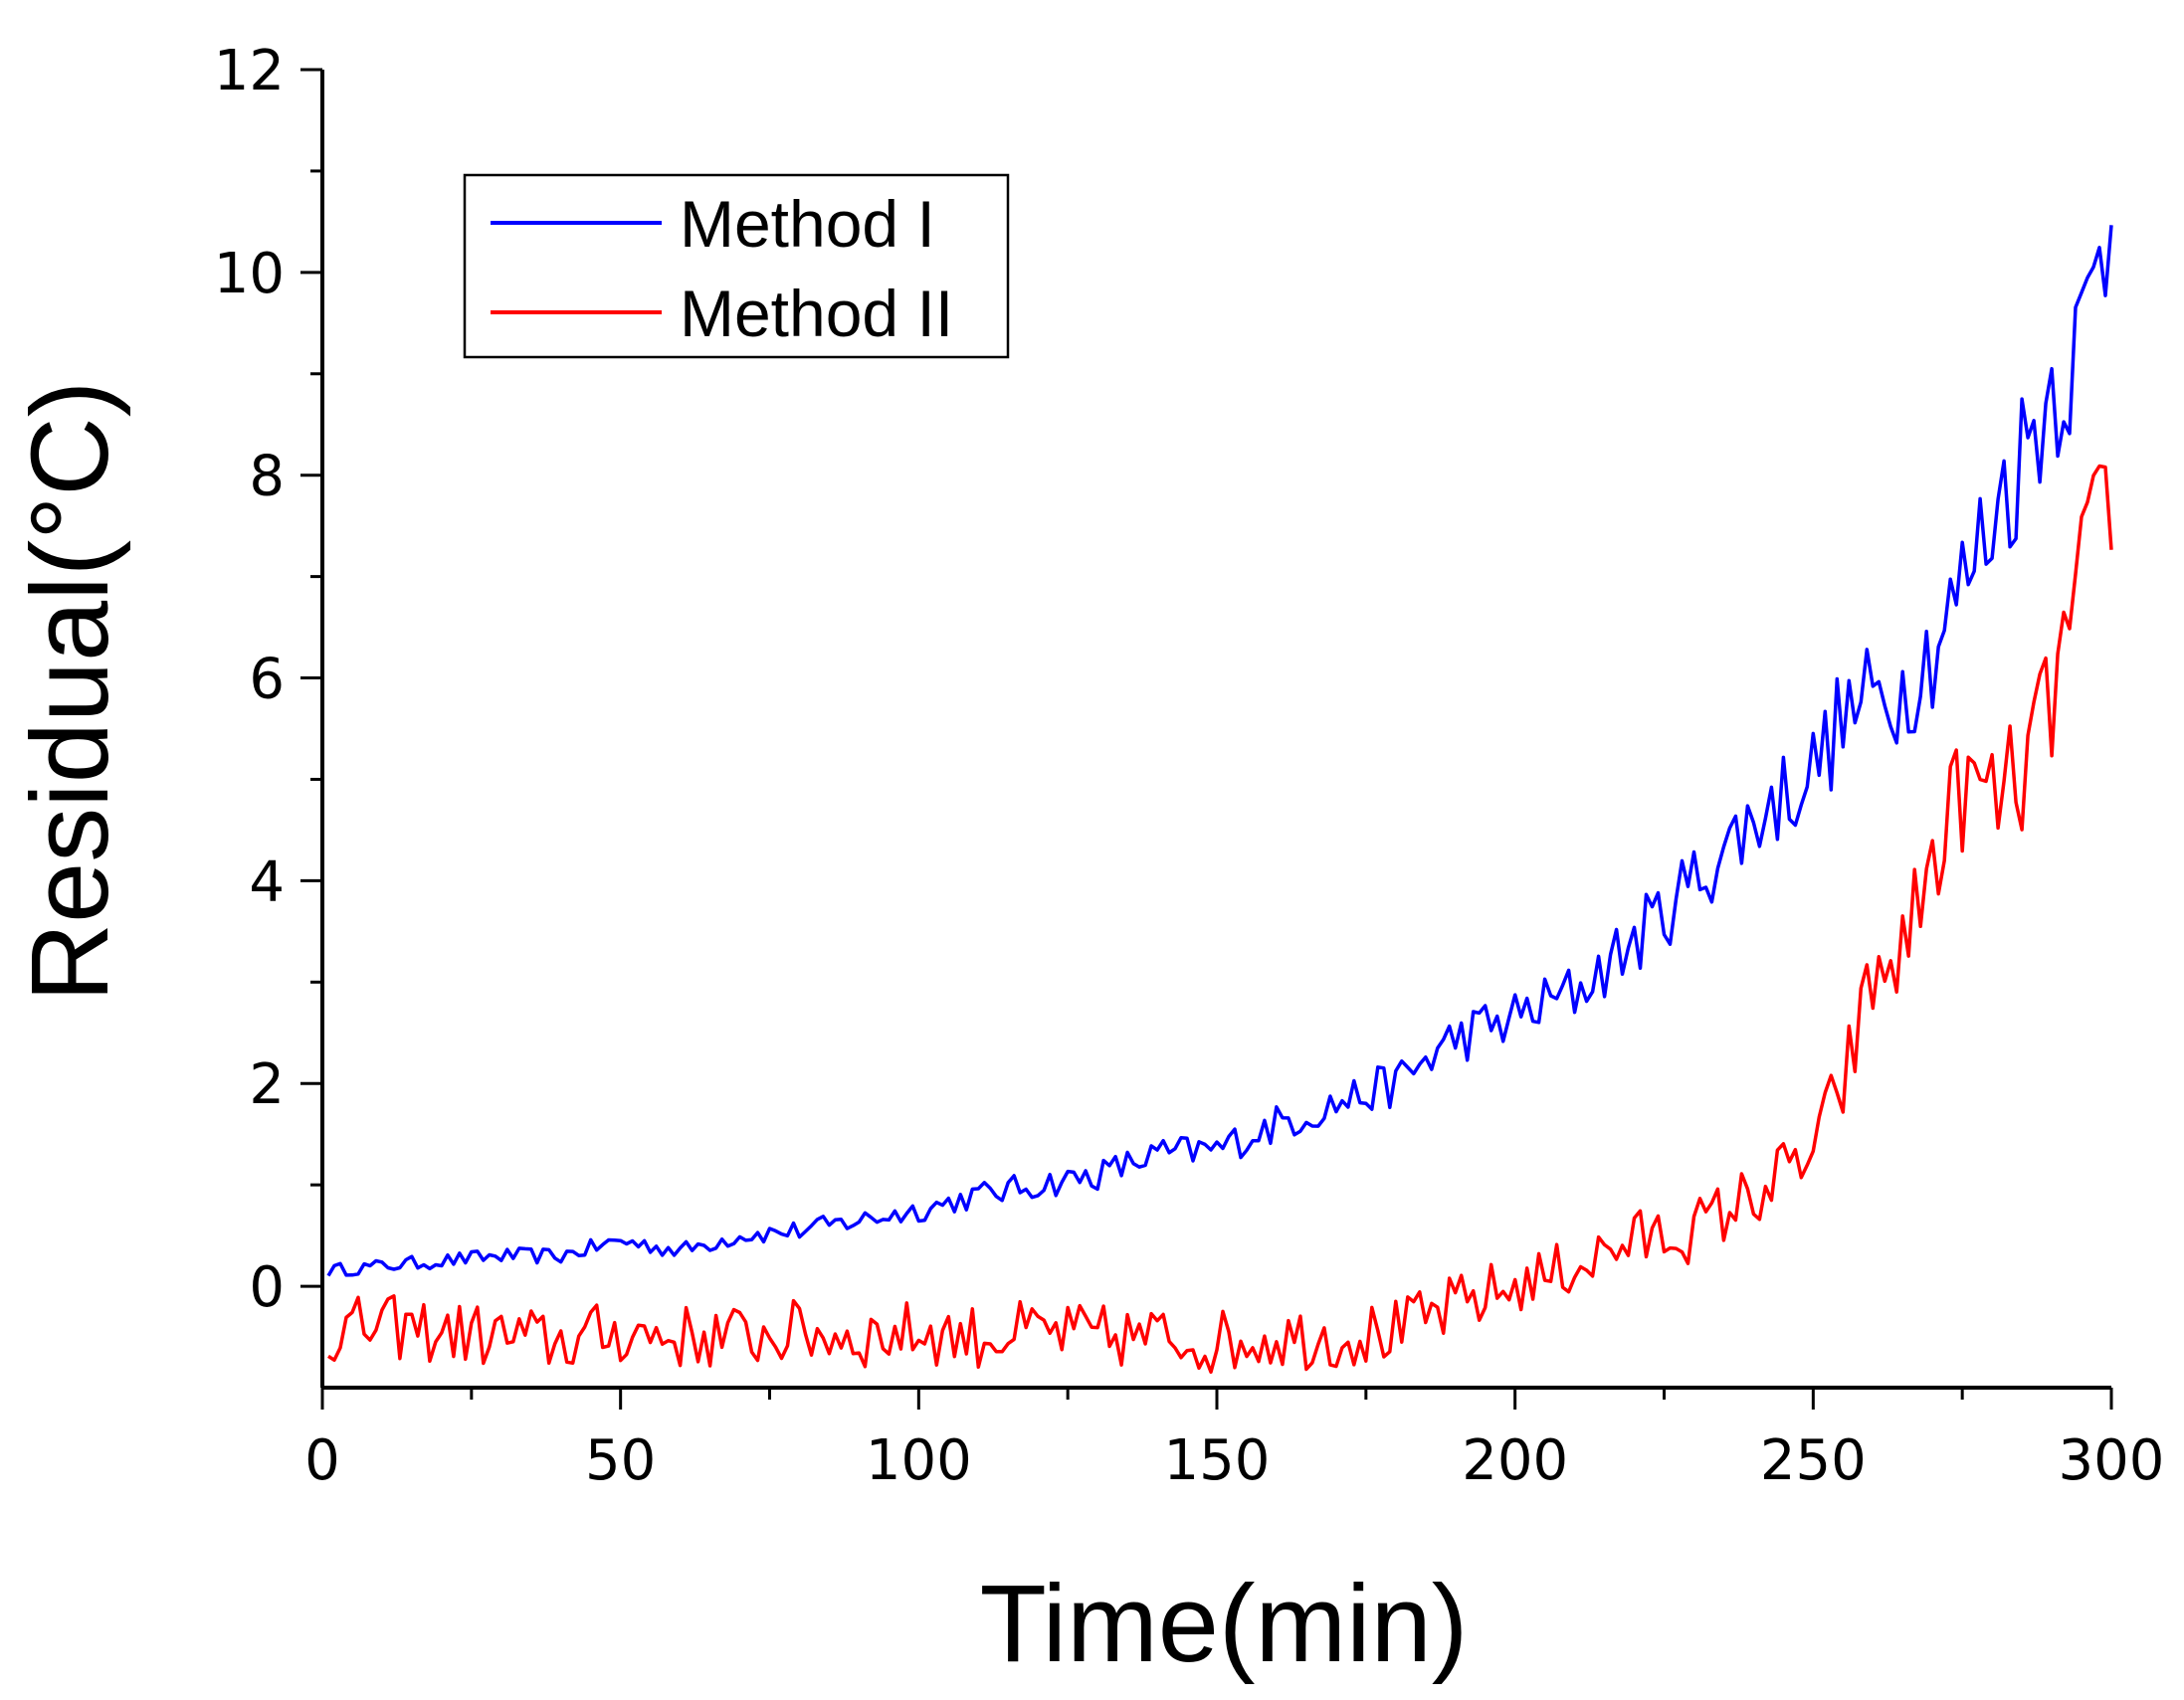 This screenshot has height=1700, width=2184. I want to click on y-tick-label: 6, so click(267, 680).